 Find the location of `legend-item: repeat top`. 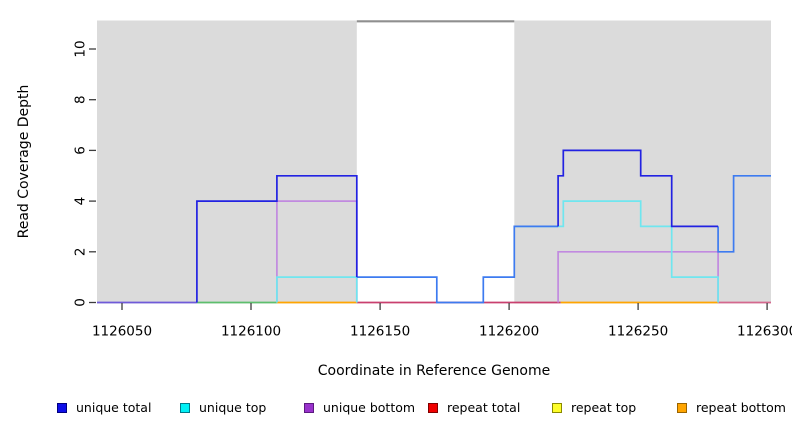

legend-item: repeat top is located at coordinates (594, 408).